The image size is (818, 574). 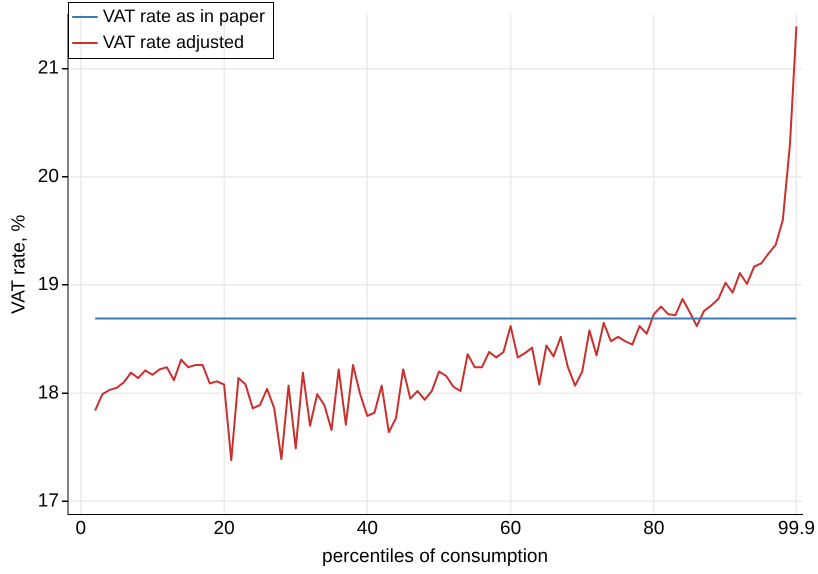 What do you see at coordinates (653, 529) in the screenshot?
I see `x-tick-label: 80` at bounding box center [653, 529].